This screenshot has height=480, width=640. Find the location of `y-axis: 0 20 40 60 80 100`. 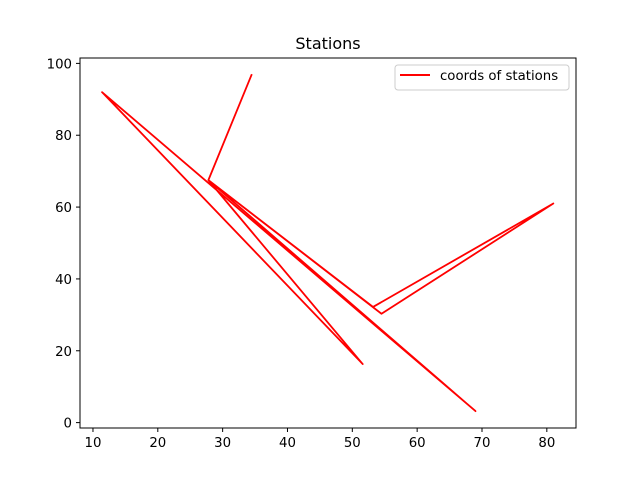

y-axis: 0 20 40 60 80 100 is located at coordinates (63, 244).